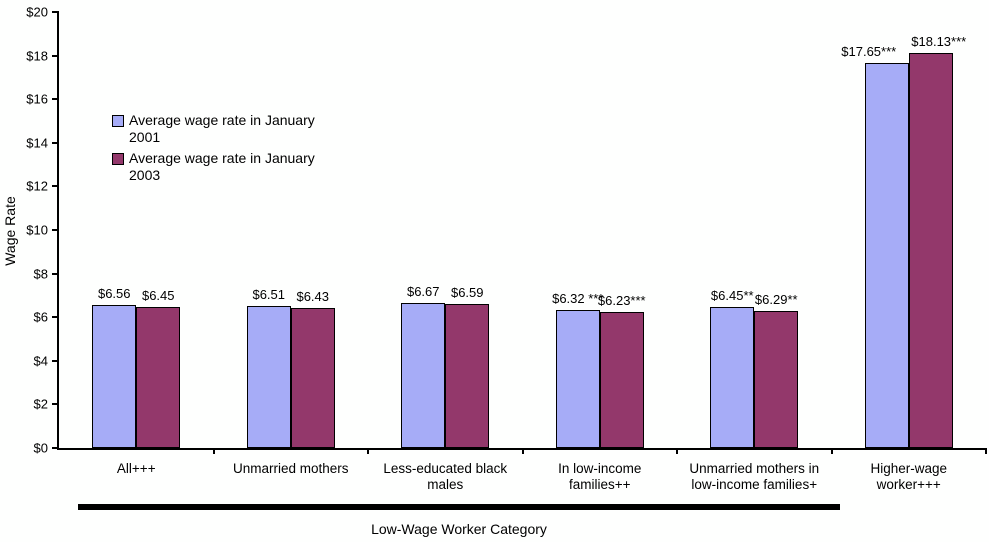  What do you see at coordinates (939, 41) in the screenshot?
I see `value-label: $18.13***` at bounding box center [939, 41].